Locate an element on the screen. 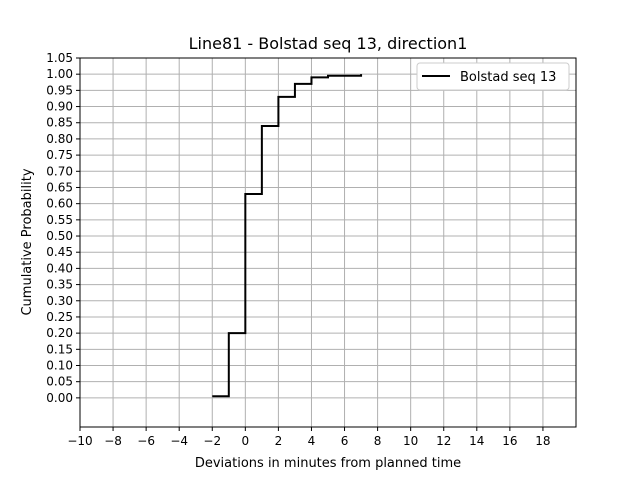 This screenshot has height=480, width=640. y-tick-label: 0.20 is located at coordinates (59, 333).